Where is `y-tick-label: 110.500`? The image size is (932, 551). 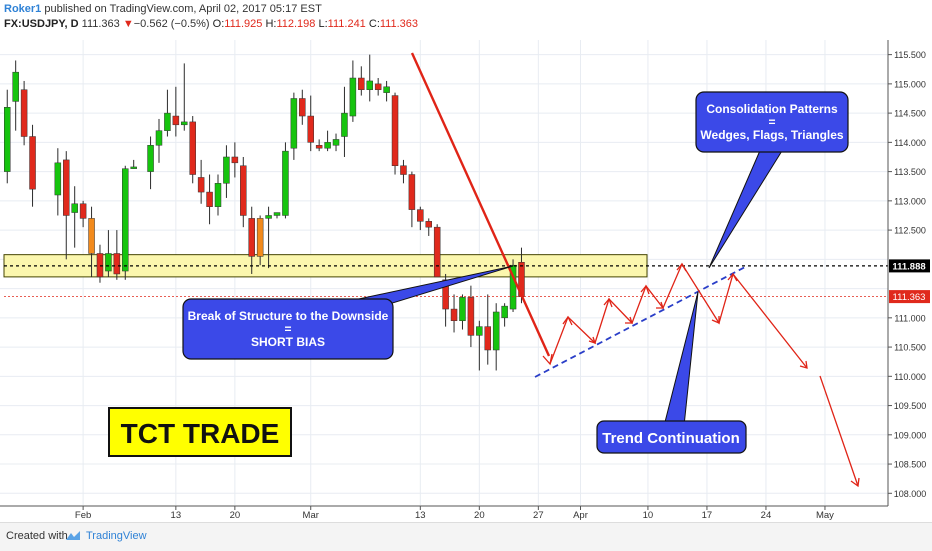
y-tick-label: 110.500 is located at coordinates (910, 348).